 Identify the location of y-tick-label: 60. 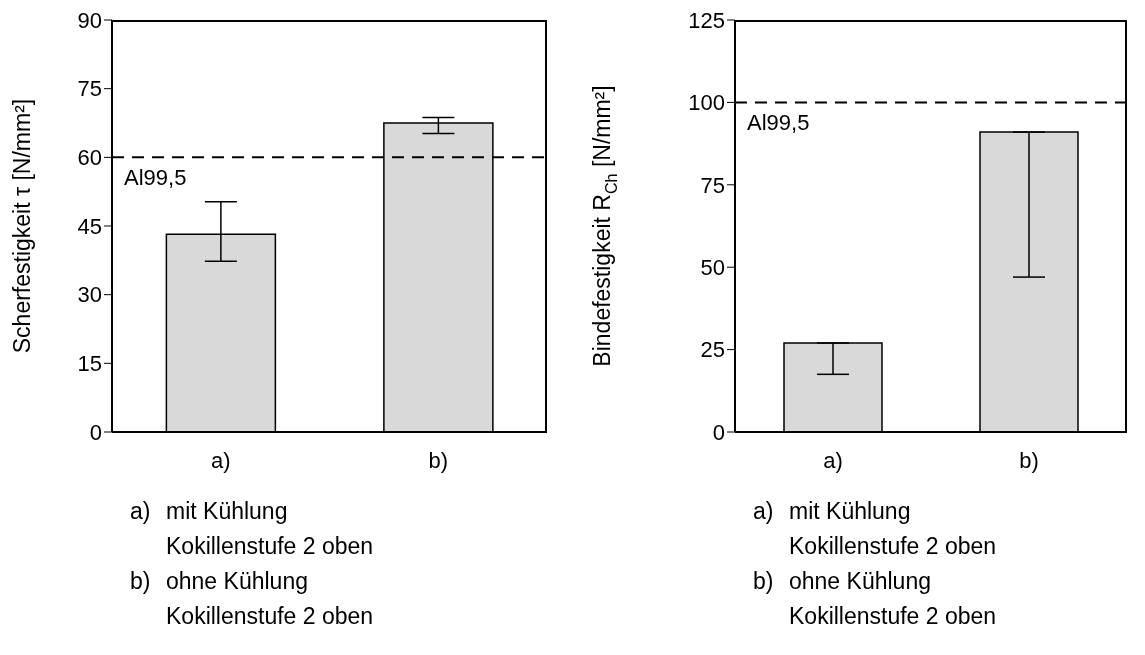
(89, 158).